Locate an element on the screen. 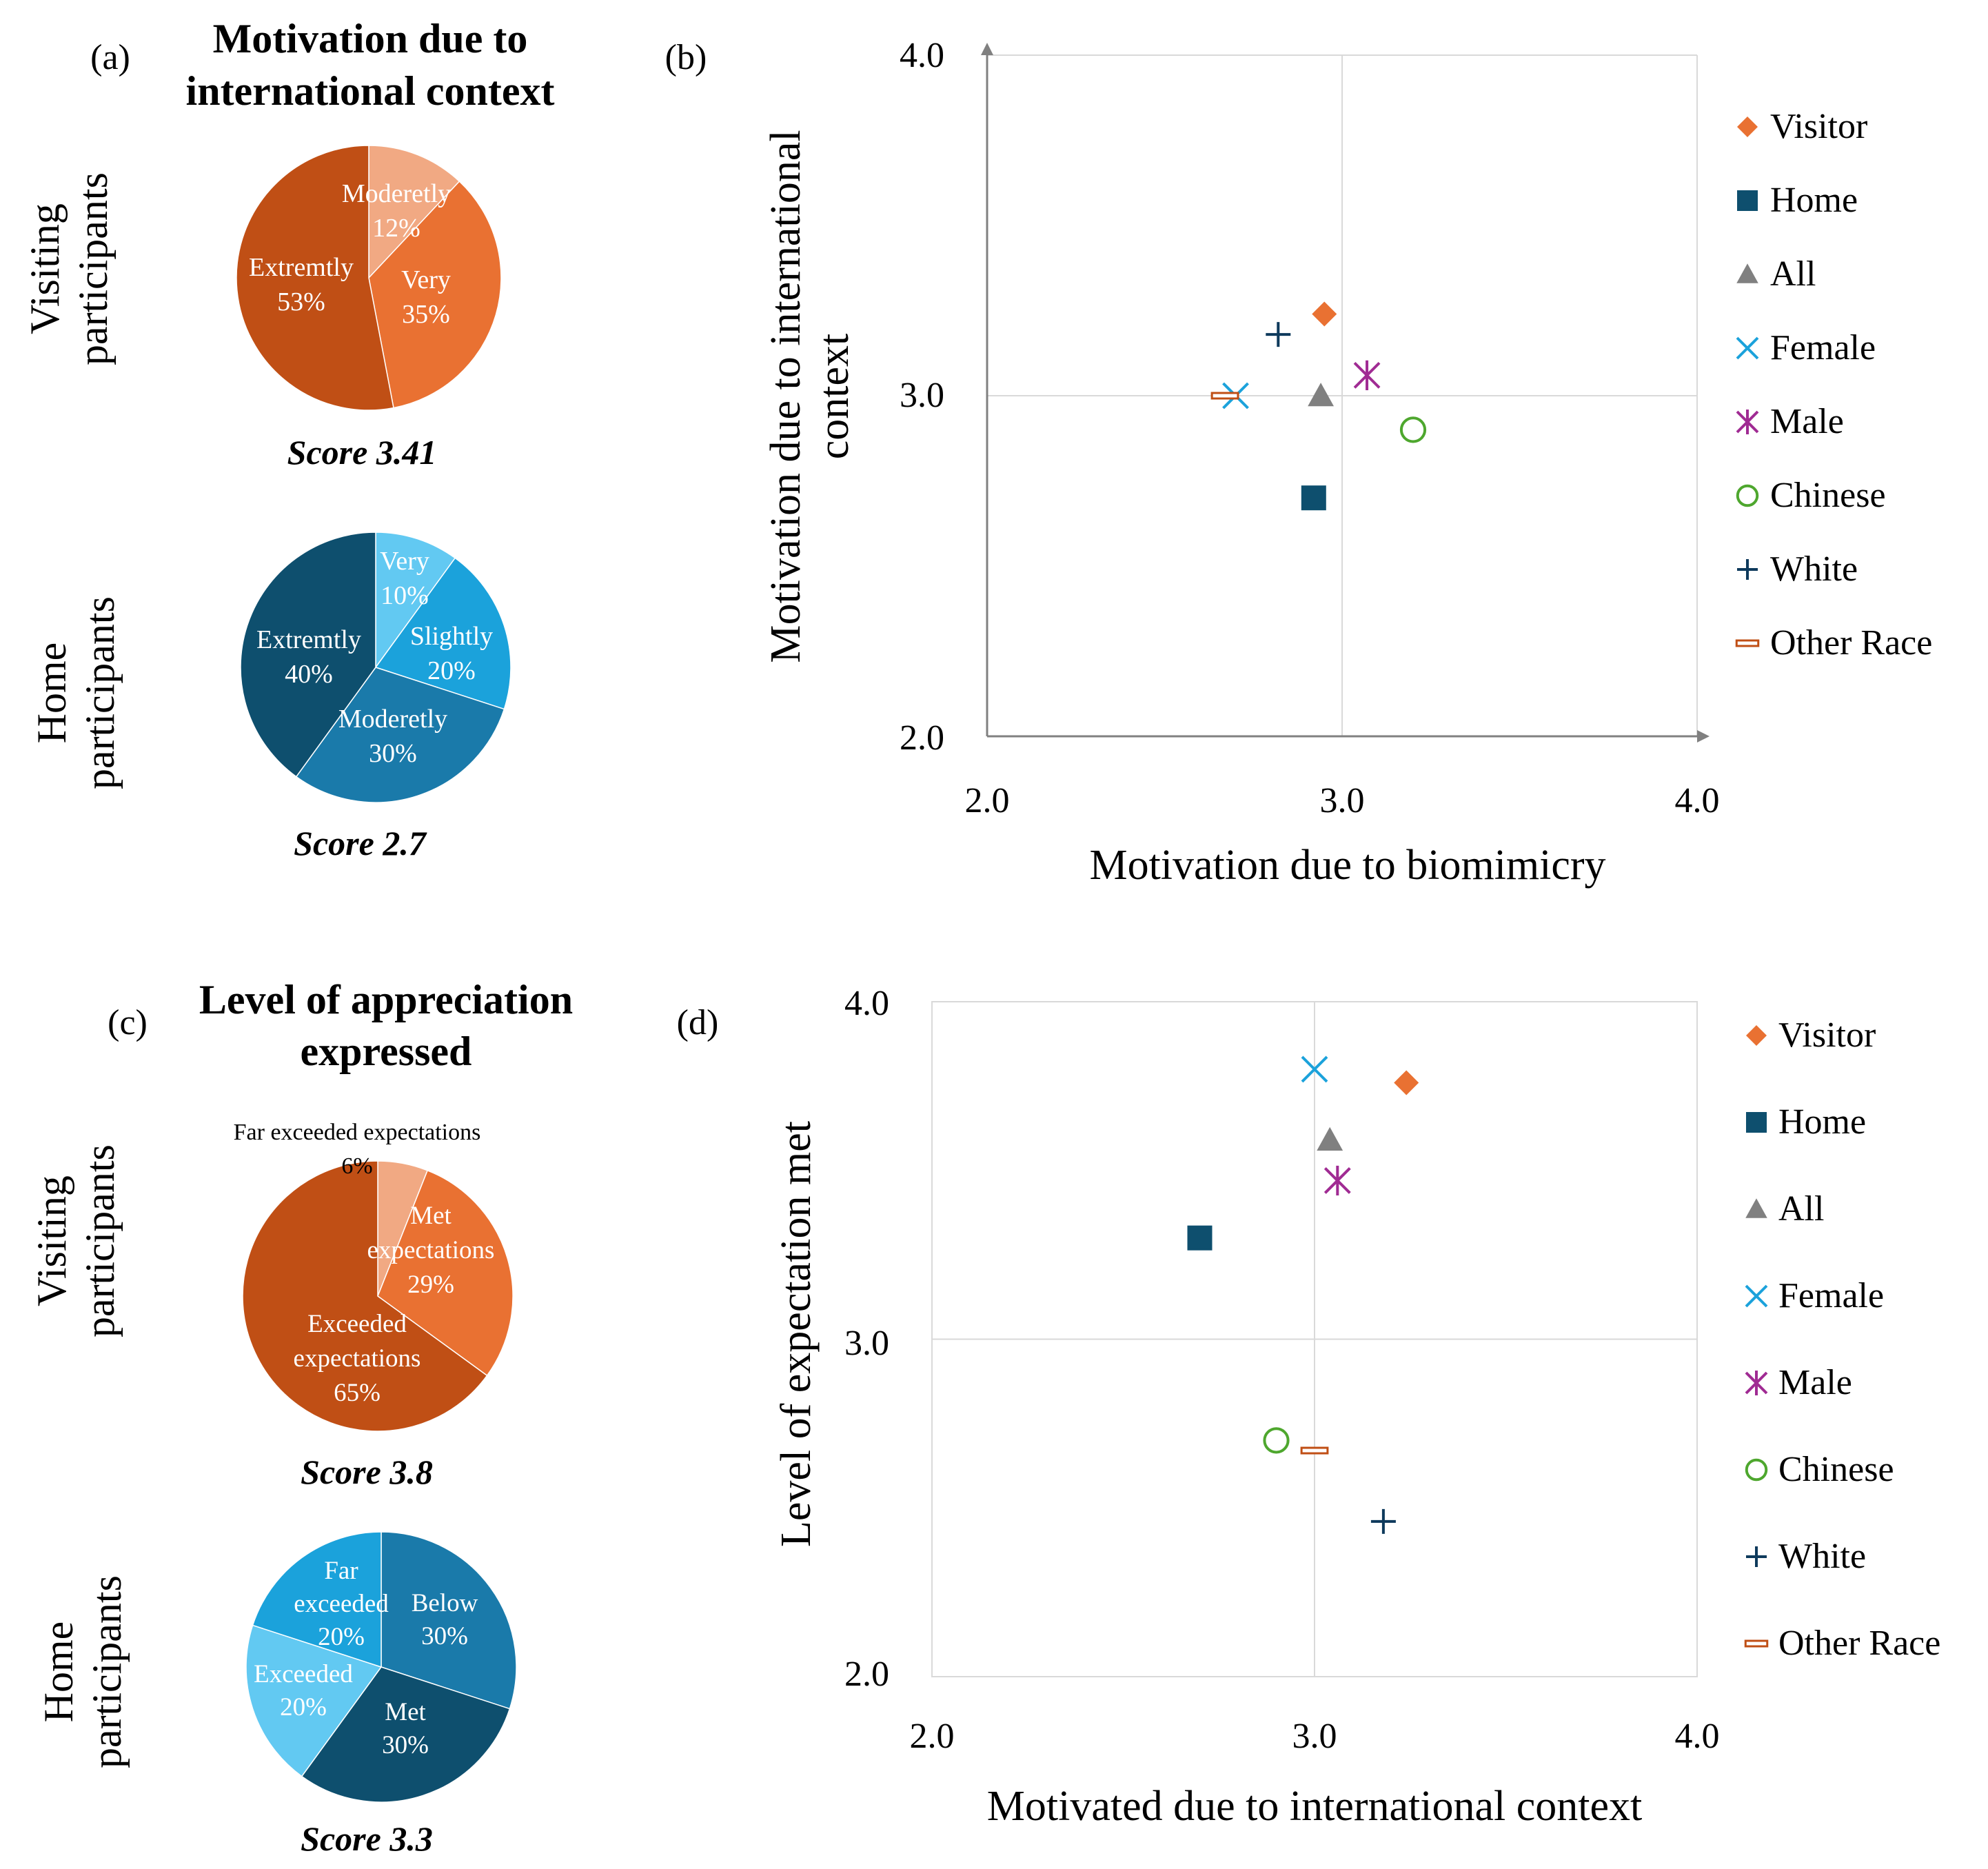 This screenshot has width=1988, height=1869. marker-home-legend is located at coordinates (1757, 1123).